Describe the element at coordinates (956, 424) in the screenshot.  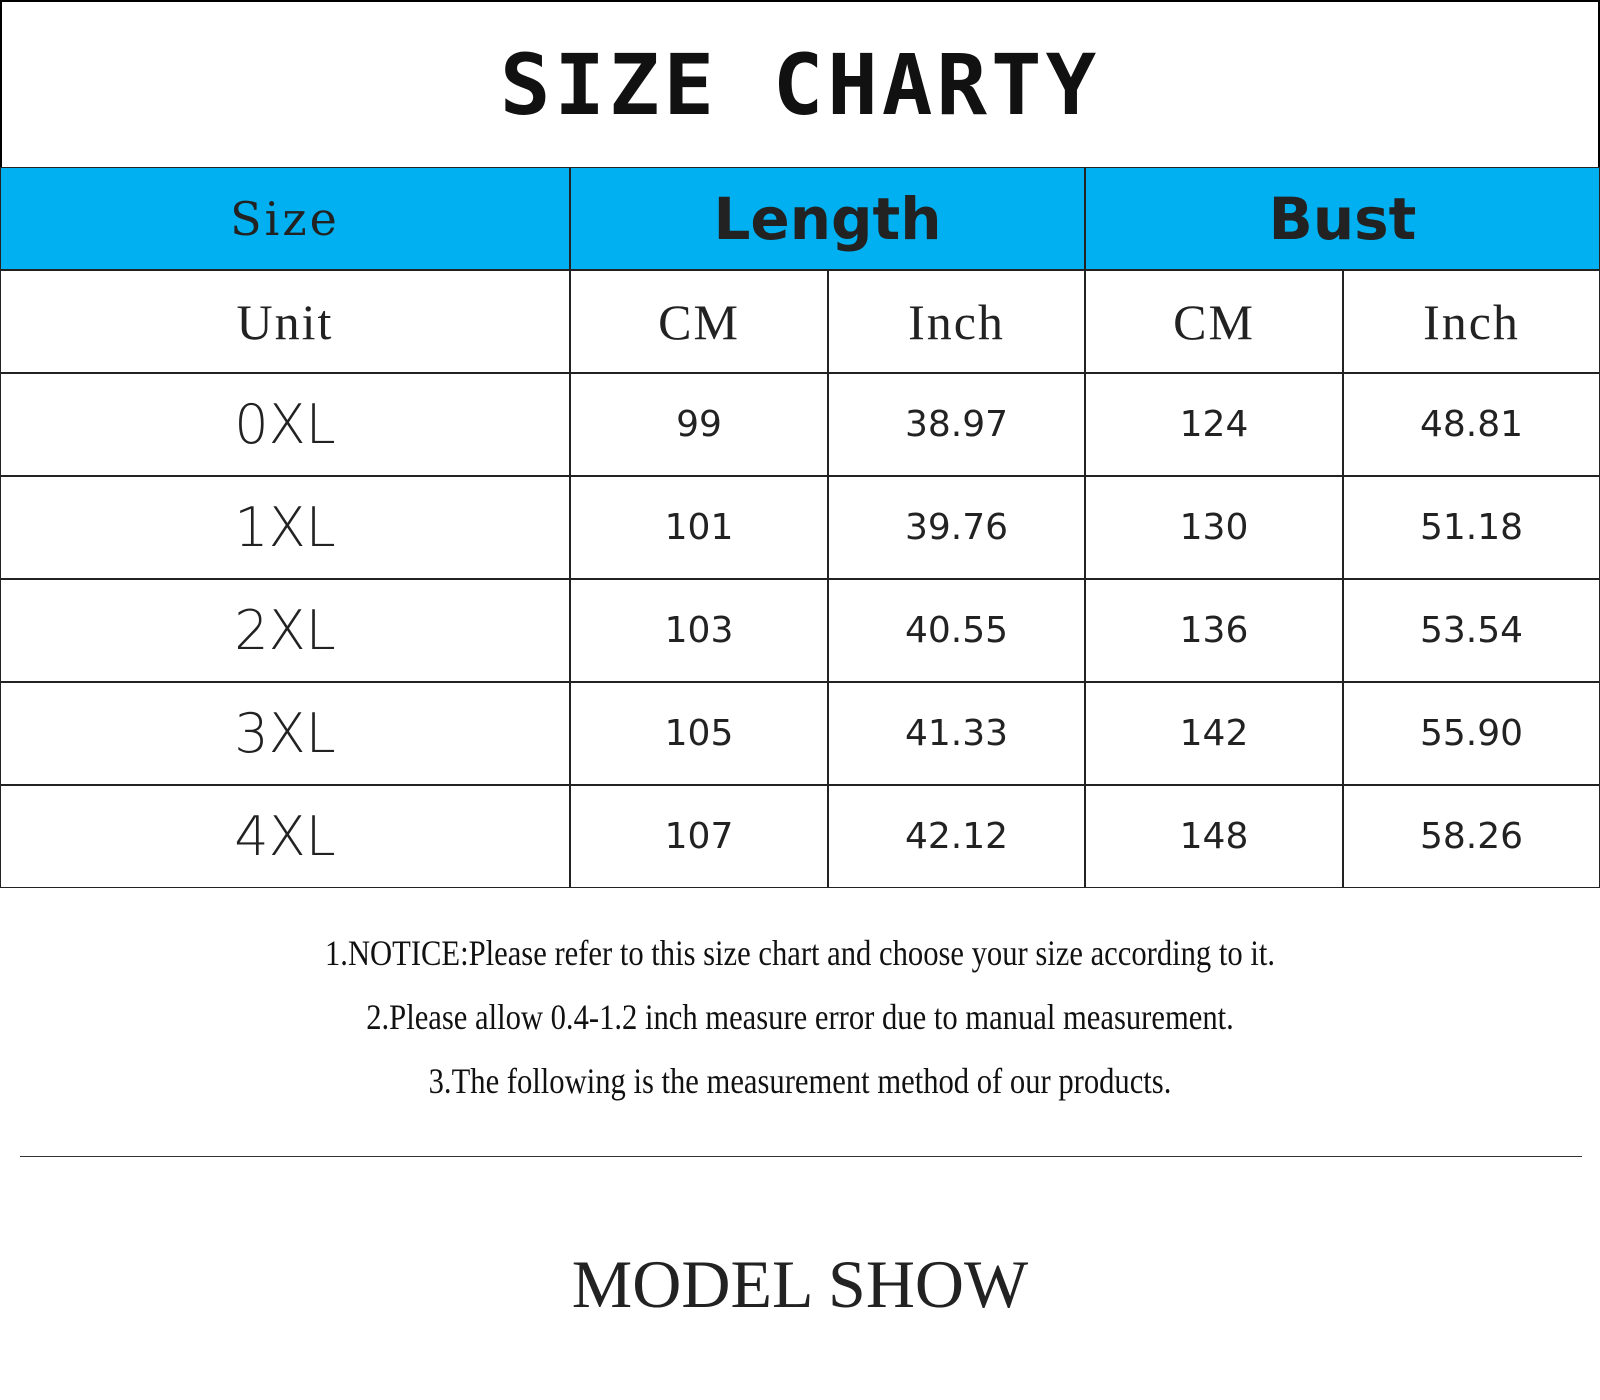
I see `value-cell: 38.97` at that location.